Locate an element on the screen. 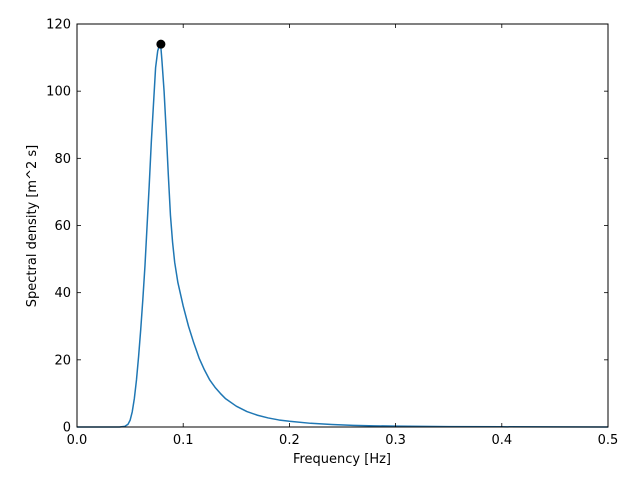 The image size is (640, 480). y-axis-label: Spectral density [m^2 s] is located at coordinates (32, 226).